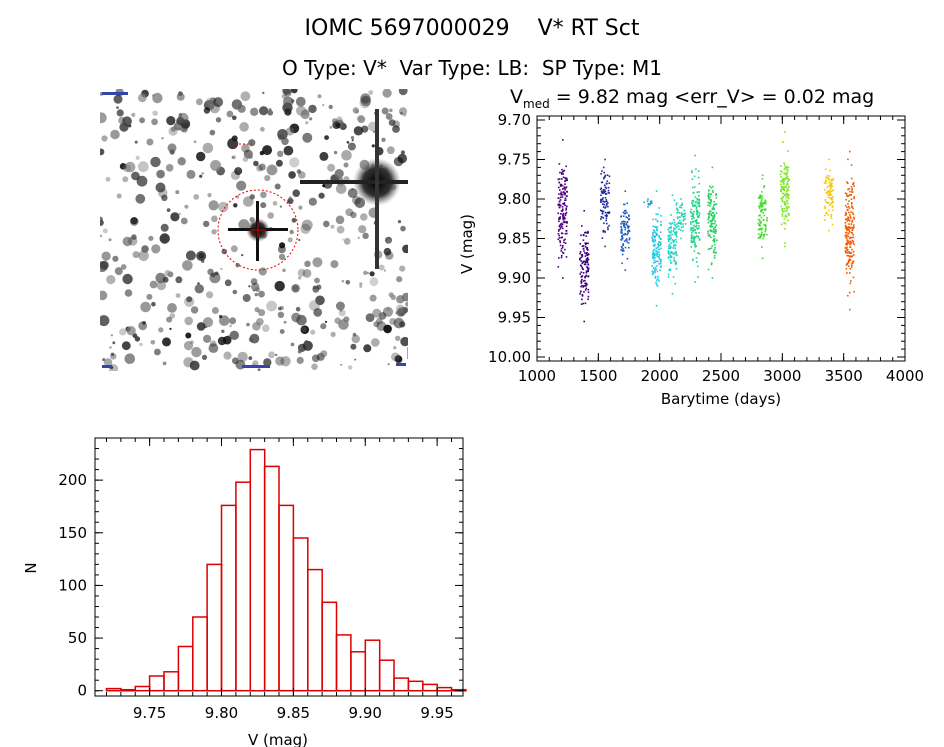  What do you see at coordinates (221, 713) in the screenshot?
I see `hist-x-tick-label: 9.80` at bounding box center [221, 713].